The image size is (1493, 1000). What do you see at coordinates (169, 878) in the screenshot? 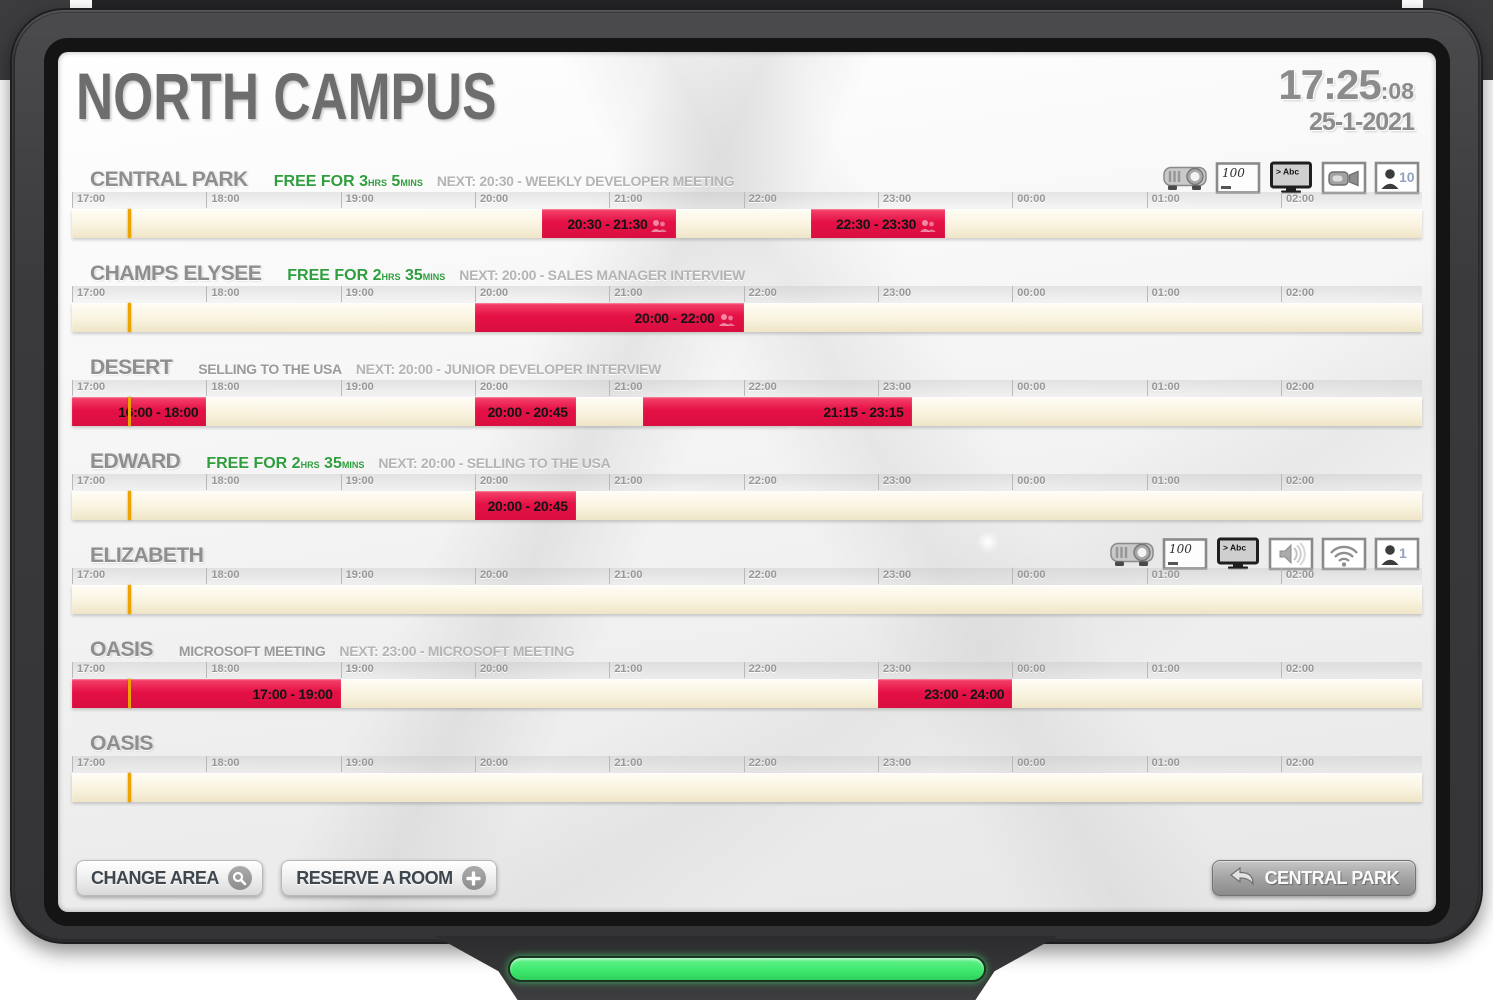
I see `change-area-button: CHANGE AREA` at bounding box center [169, 878].